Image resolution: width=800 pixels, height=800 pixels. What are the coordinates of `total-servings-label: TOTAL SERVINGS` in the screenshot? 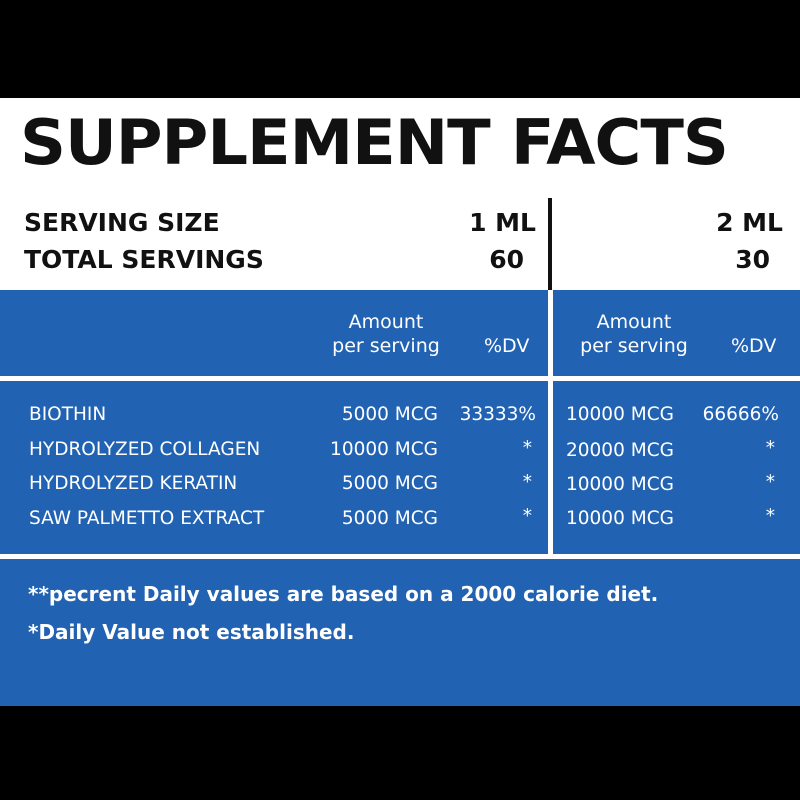 It's located at (144, 259).